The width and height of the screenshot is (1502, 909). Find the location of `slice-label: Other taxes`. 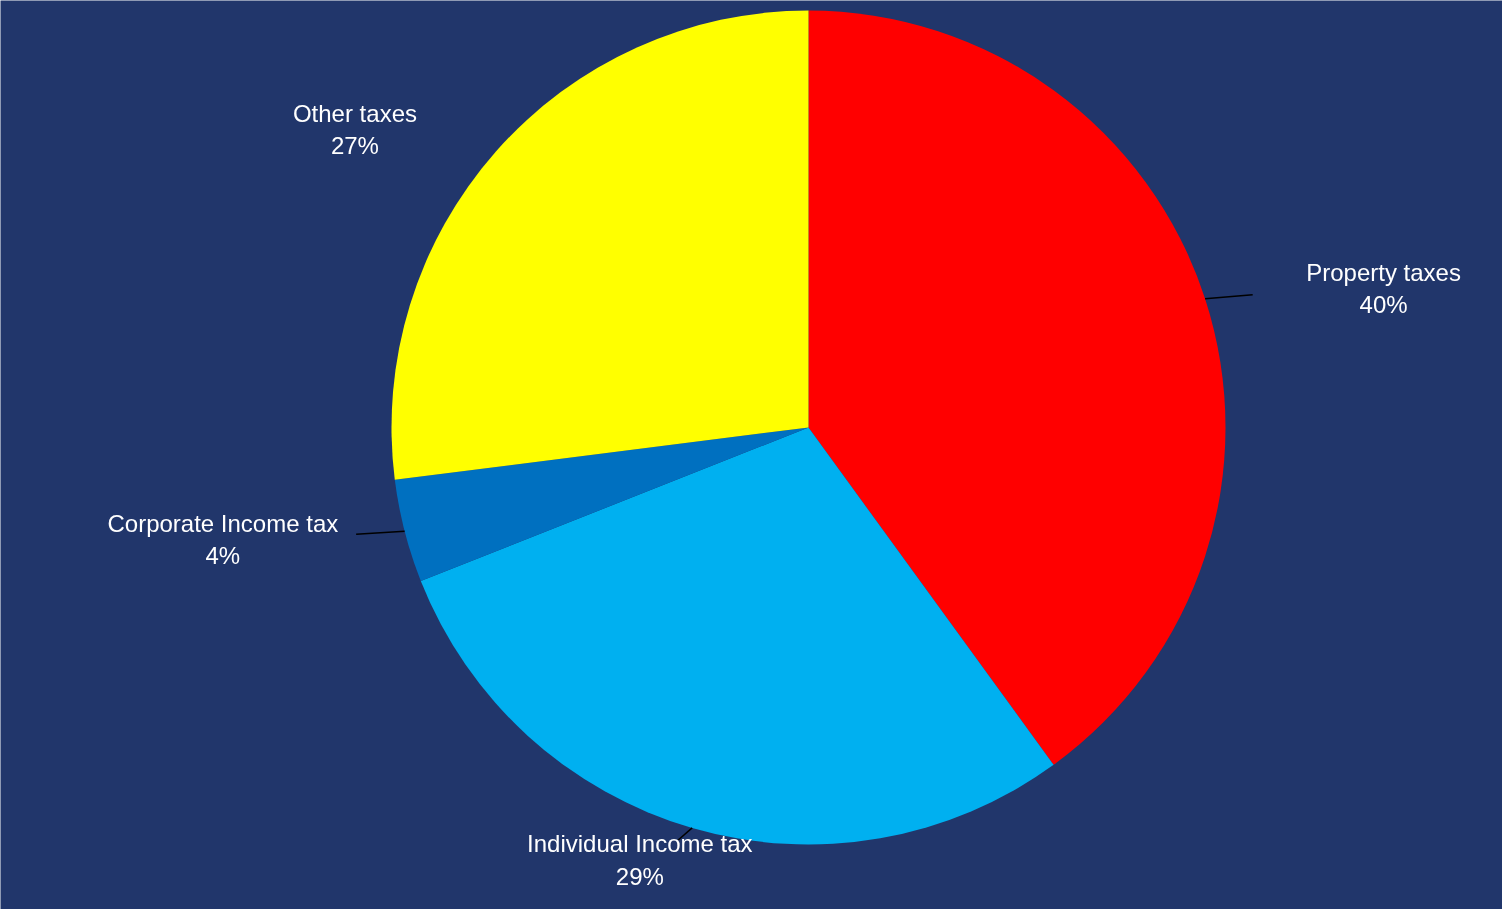

slice-label: Other taxes is located at coordinates (354, 113).